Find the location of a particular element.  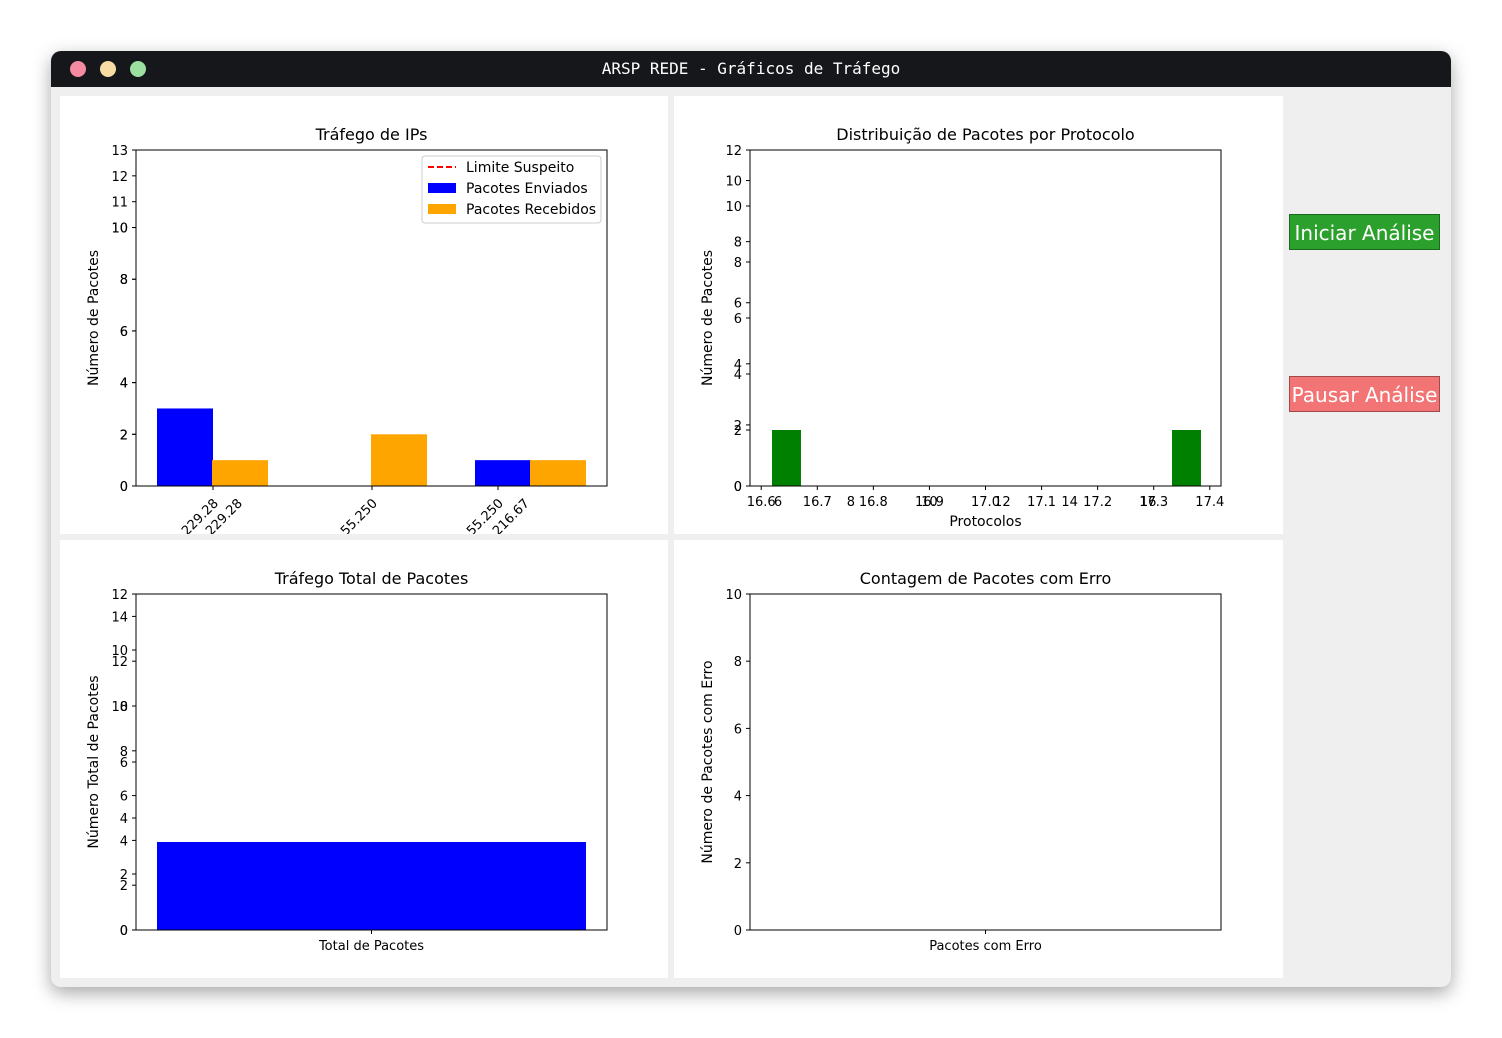

chart-title: Tráfego Total de Pacotes is located at coordinates (371, 578).